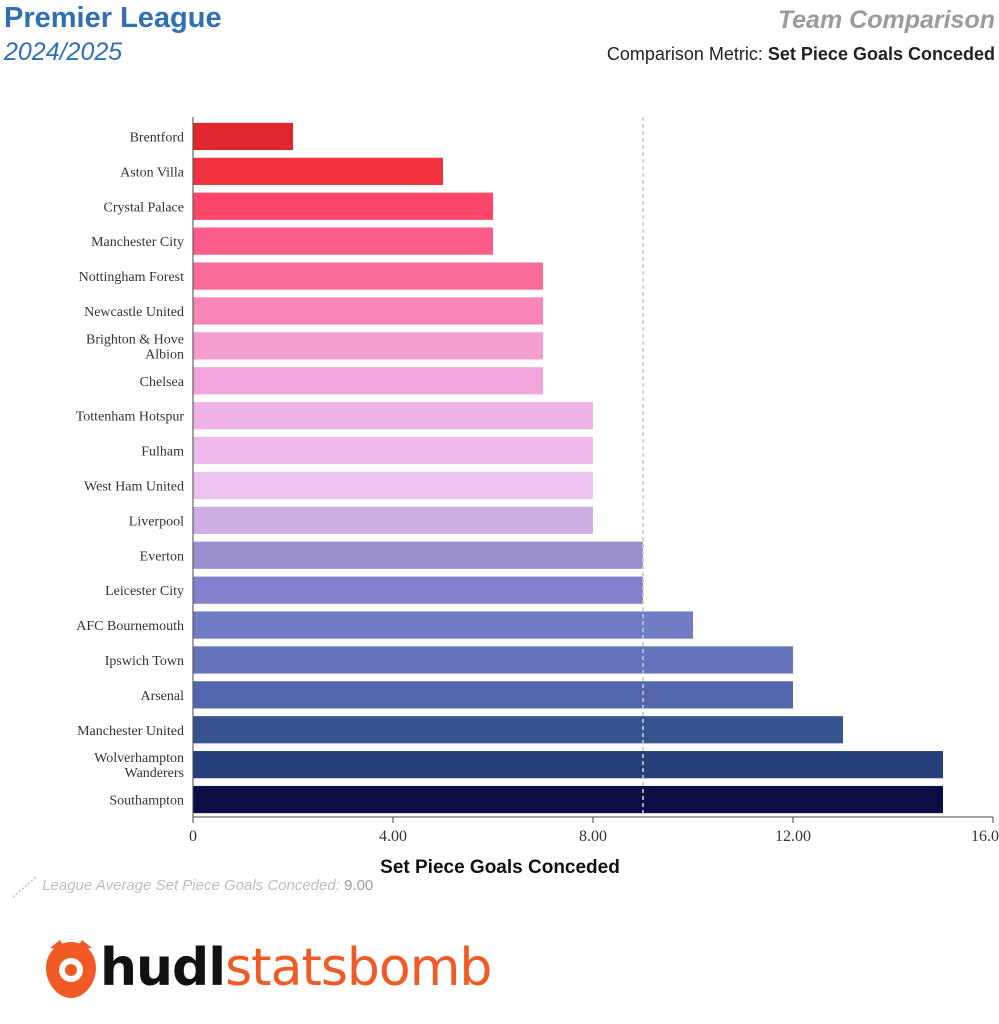 Image resolution: width=999 pixels, height=1024 pixels. I want to click on category-label: Newcastle United, so click(134, 312).